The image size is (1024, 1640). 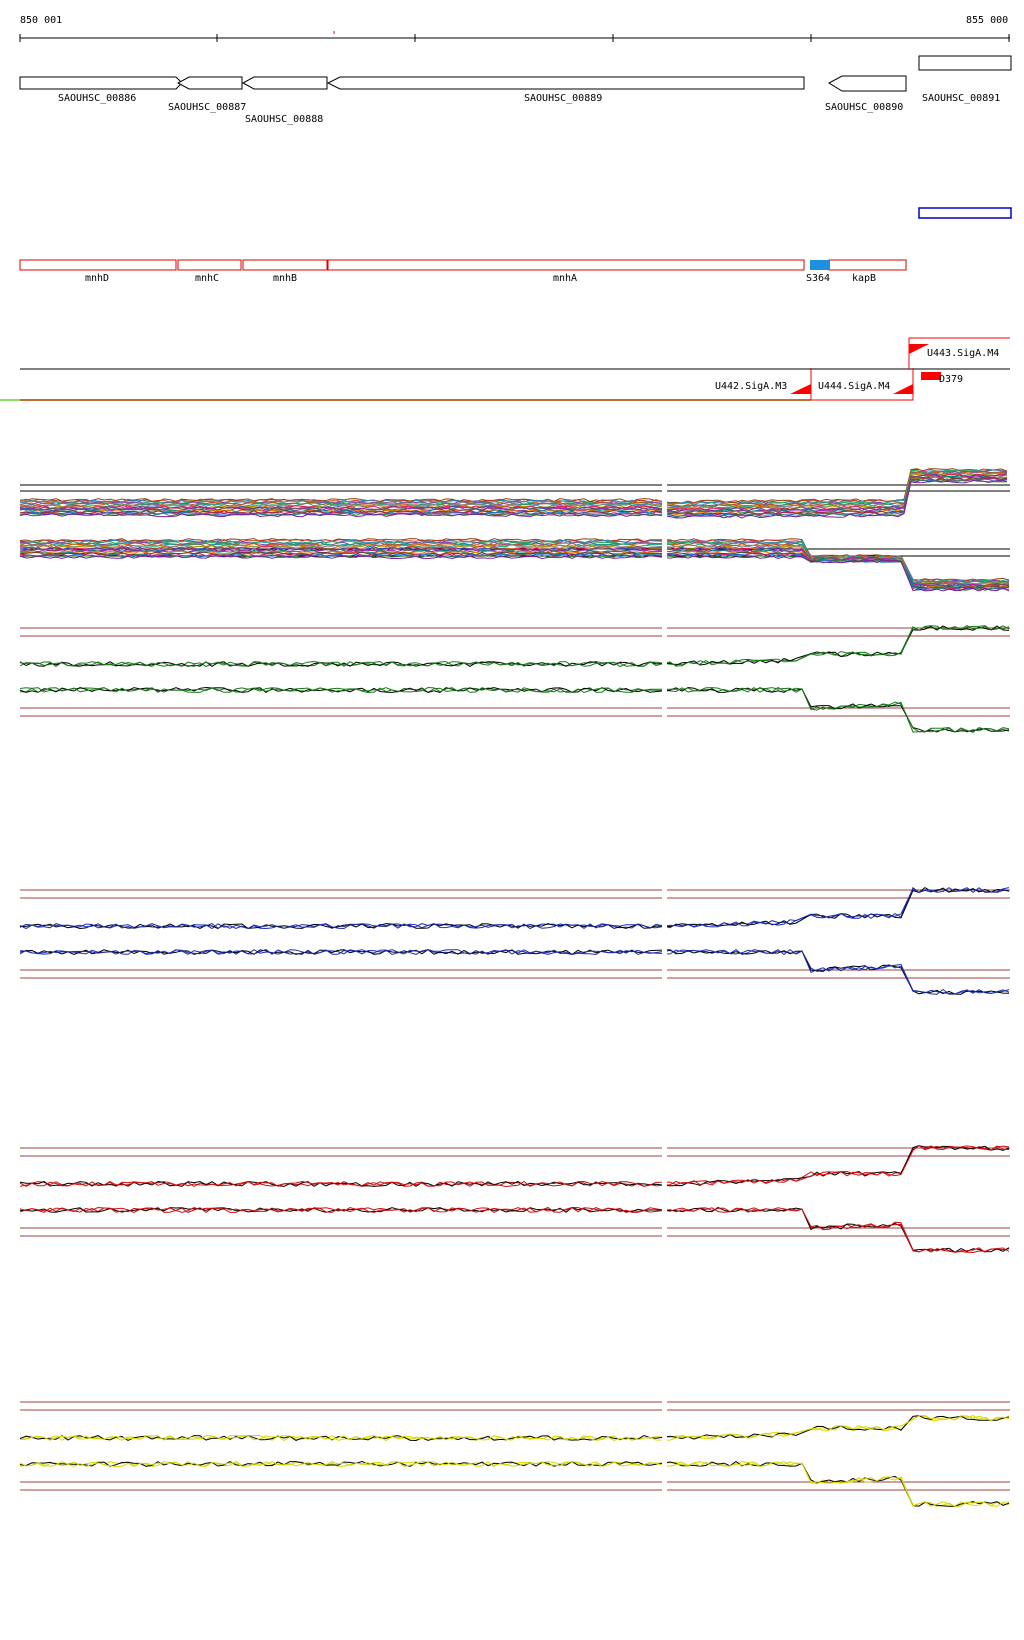 What do you see at coordinates (961, 98) in the screenshot?
I see `gene-label: SAOUHSC_00891` at bounding box center [961, 98].